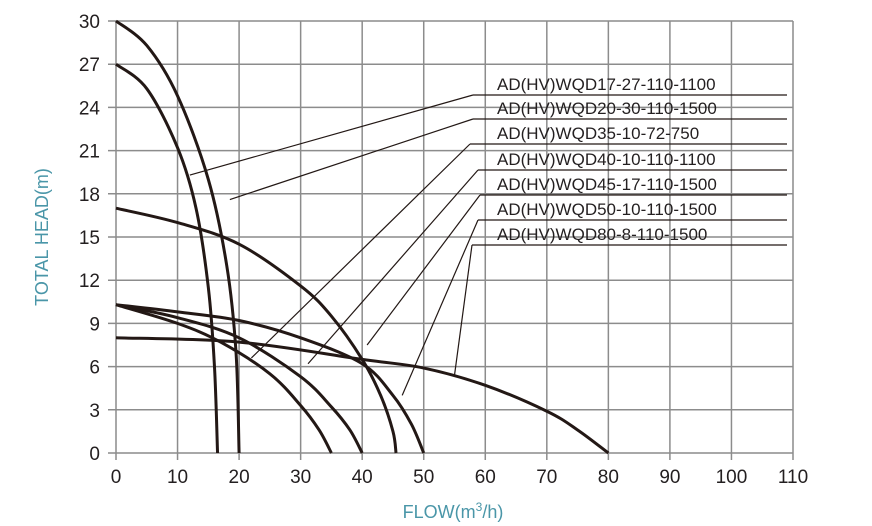 Image resolution: width=872 pixels, height=526 pixels. Describe the element at coordinates (239, 477) in the screenshot. I see `x-tick-label: 20` at that location.